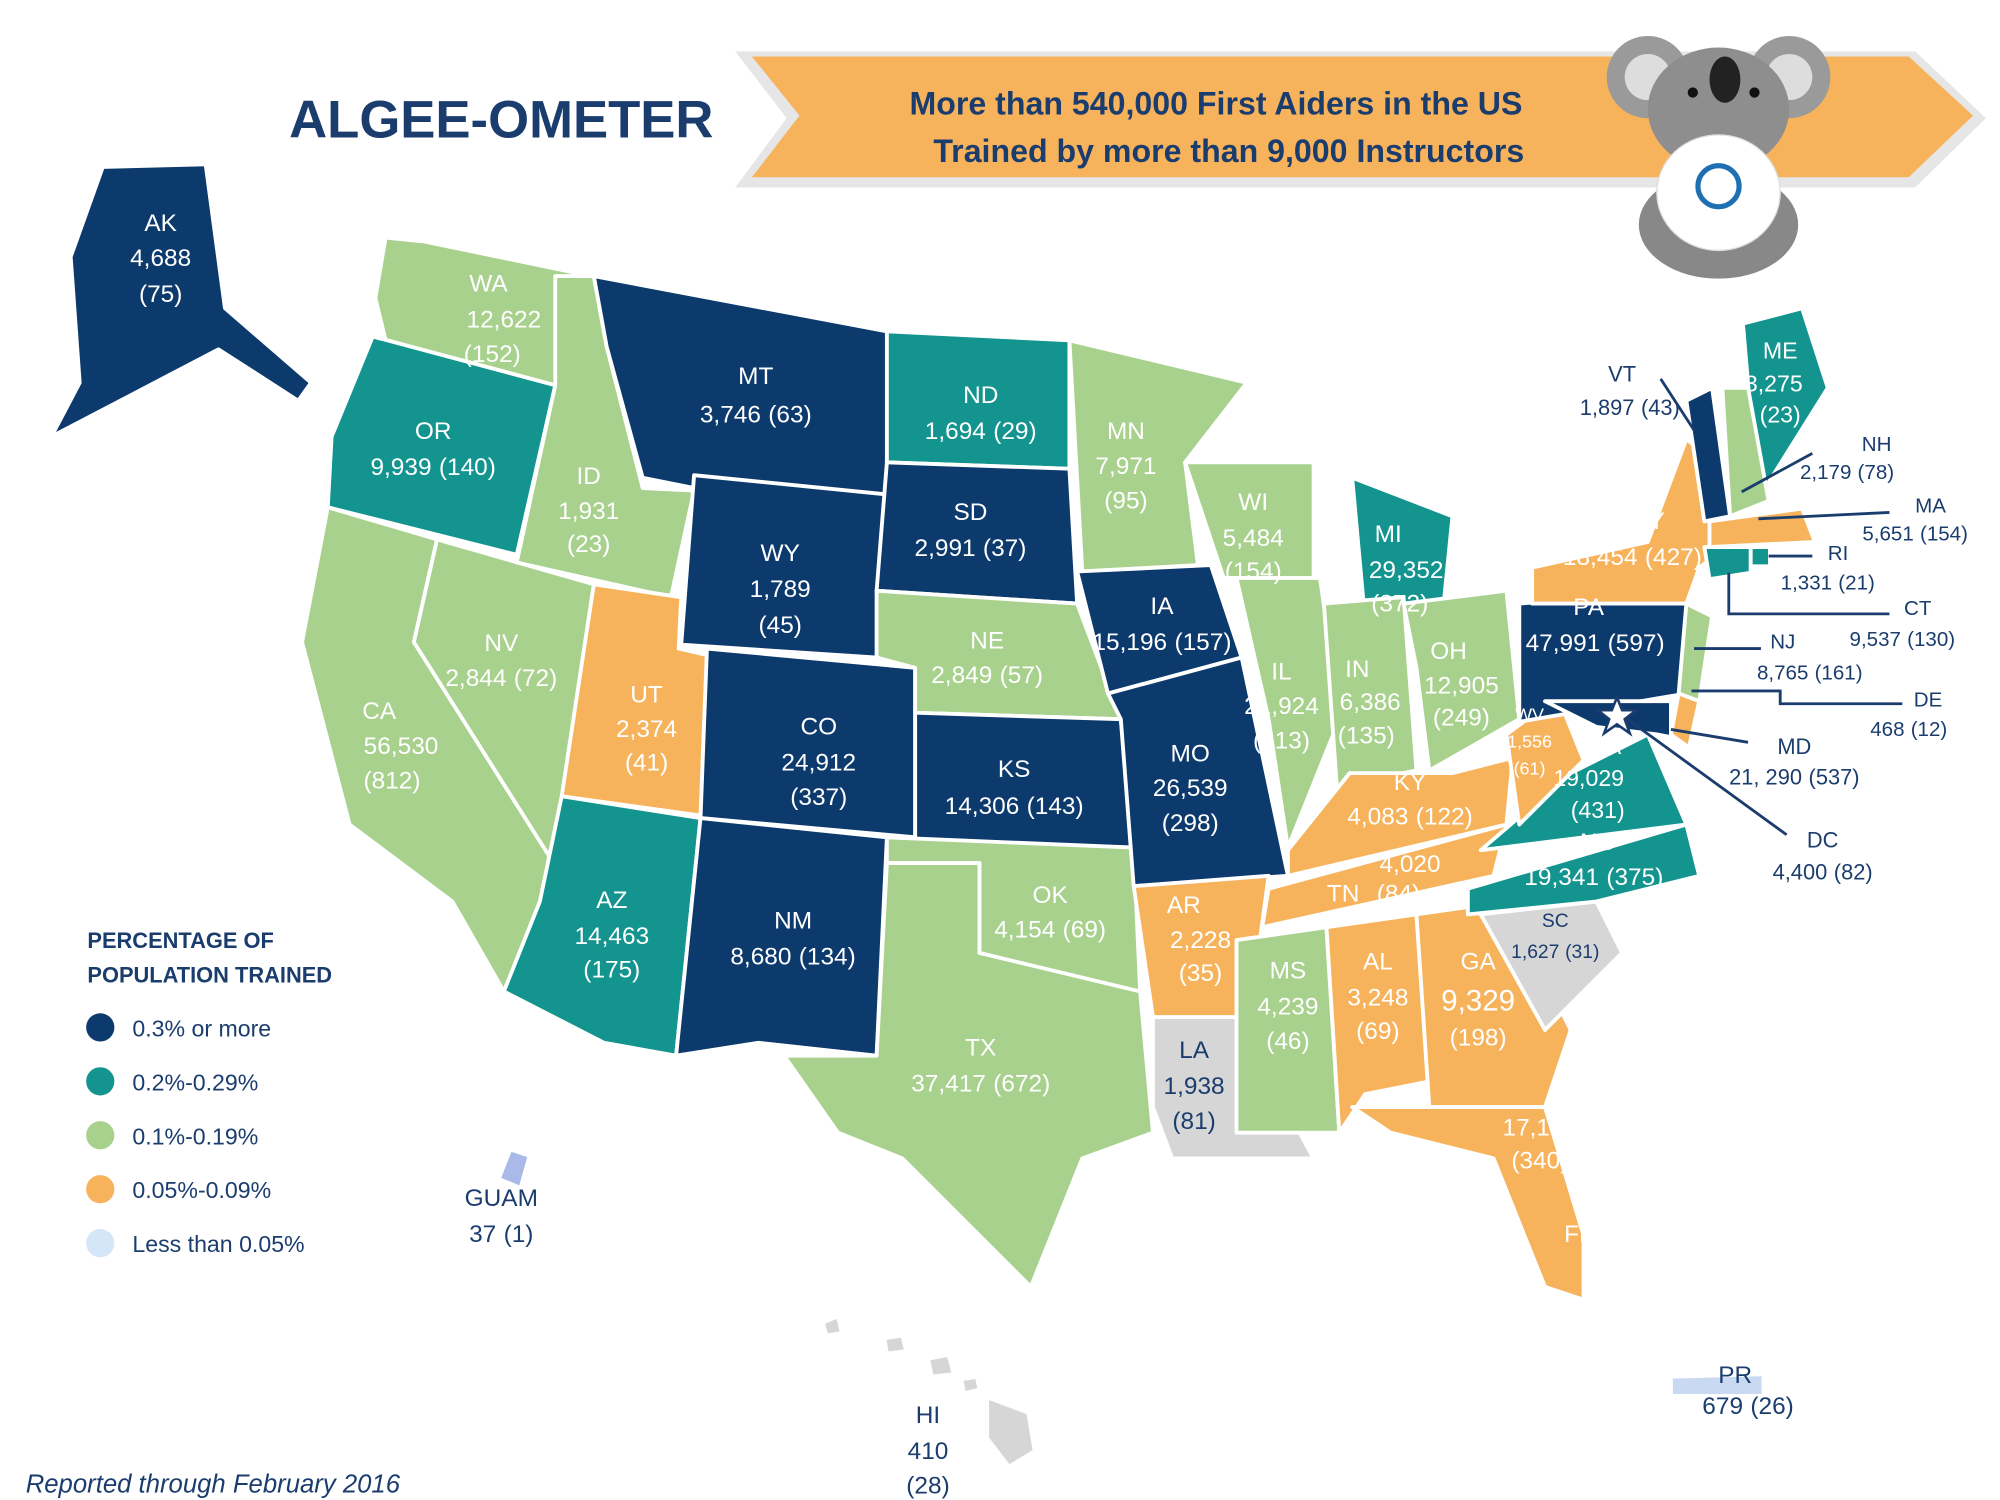 The image size is (2000, 1500). Describe the element at coordinates (1616, 715) in the screenshot. I see `dc-star` at that location.